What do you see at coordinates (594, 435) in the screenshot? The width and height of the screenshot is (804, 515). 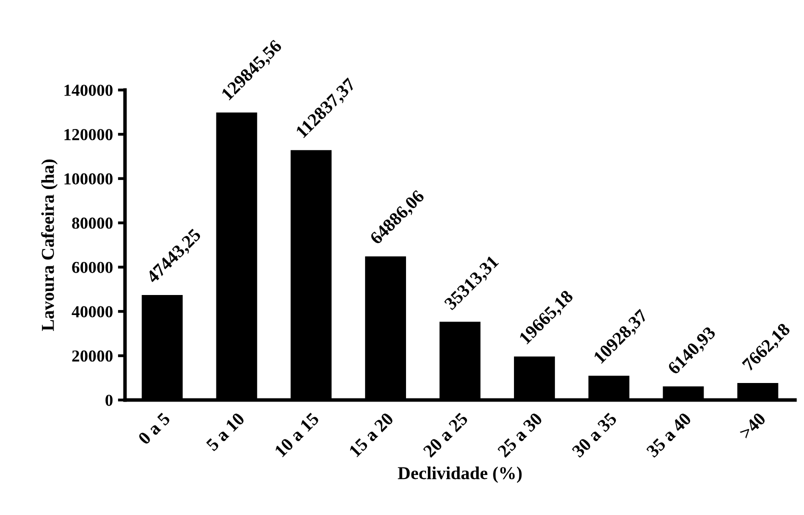 I see `x-tick-label: 30 a 35` at bounding box center [594, 435].